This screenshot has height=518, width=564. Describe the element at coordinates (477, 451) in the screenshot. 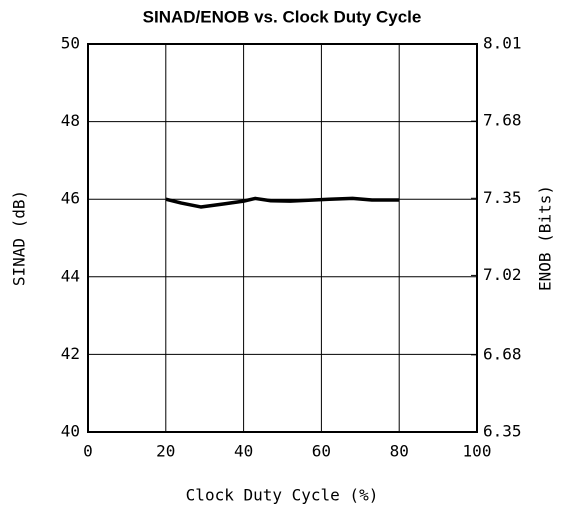

I see `x-tick-label: 100` at that location.